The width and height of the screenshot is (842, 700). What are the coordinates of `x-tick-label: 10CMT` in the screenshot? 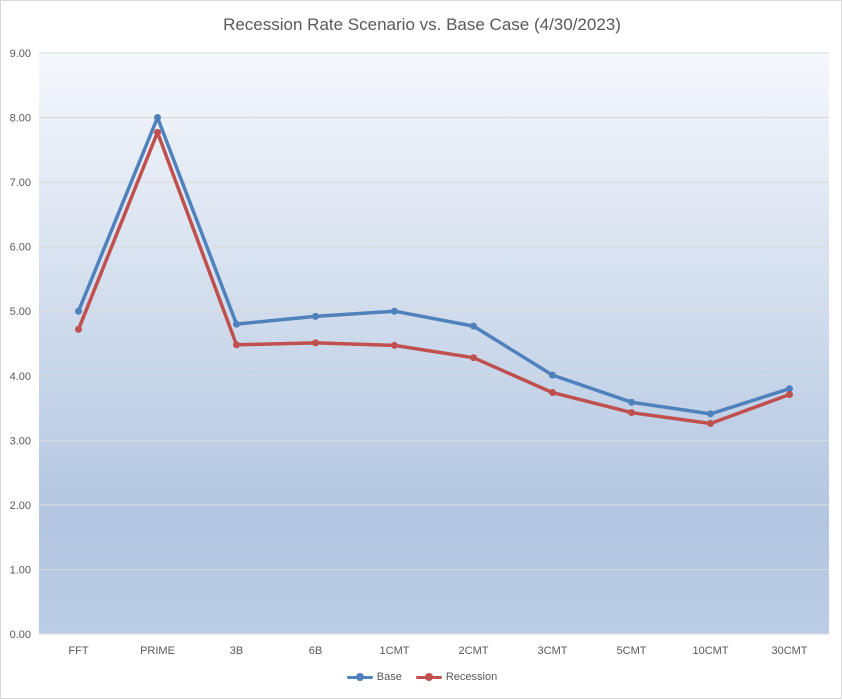 It's located at (710, 651).